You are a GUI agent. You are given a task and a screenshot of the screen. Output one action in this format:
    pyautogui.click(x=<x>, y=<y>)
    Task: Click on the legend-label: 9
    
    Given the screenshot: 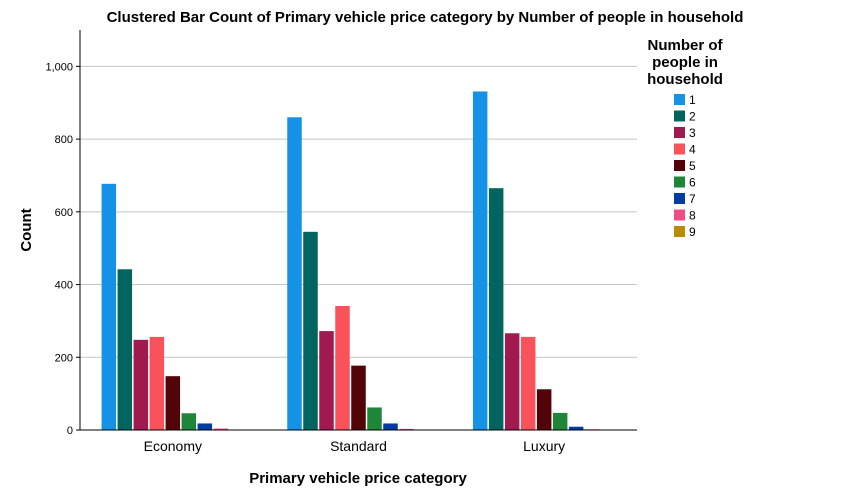 What is the action you would take?
    pyautogui.click(x=692, y=232)
    